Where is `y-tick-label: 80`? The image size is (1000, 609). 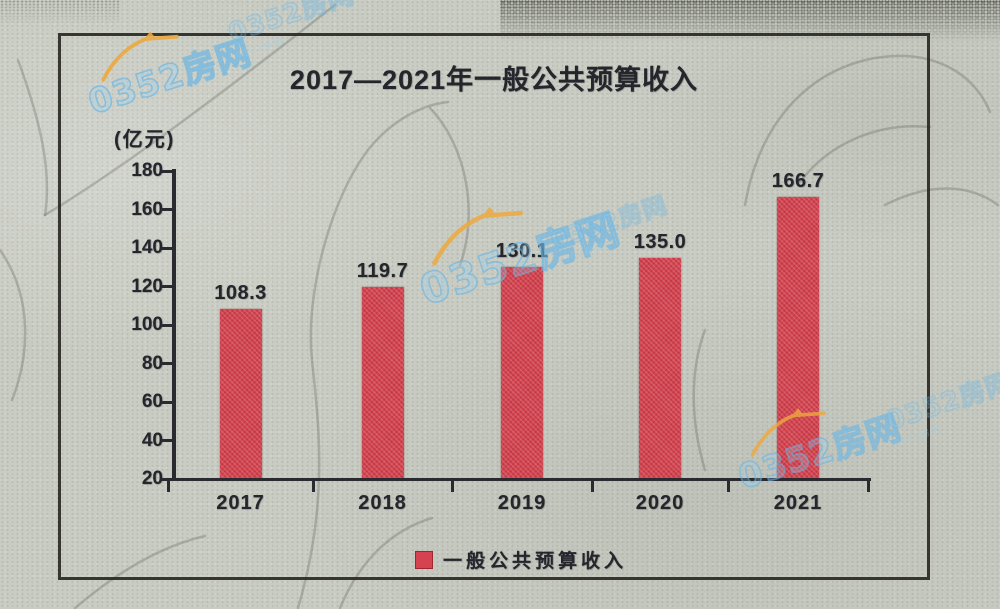
y-tick-label: 80 is located at coordinates (152, 363).